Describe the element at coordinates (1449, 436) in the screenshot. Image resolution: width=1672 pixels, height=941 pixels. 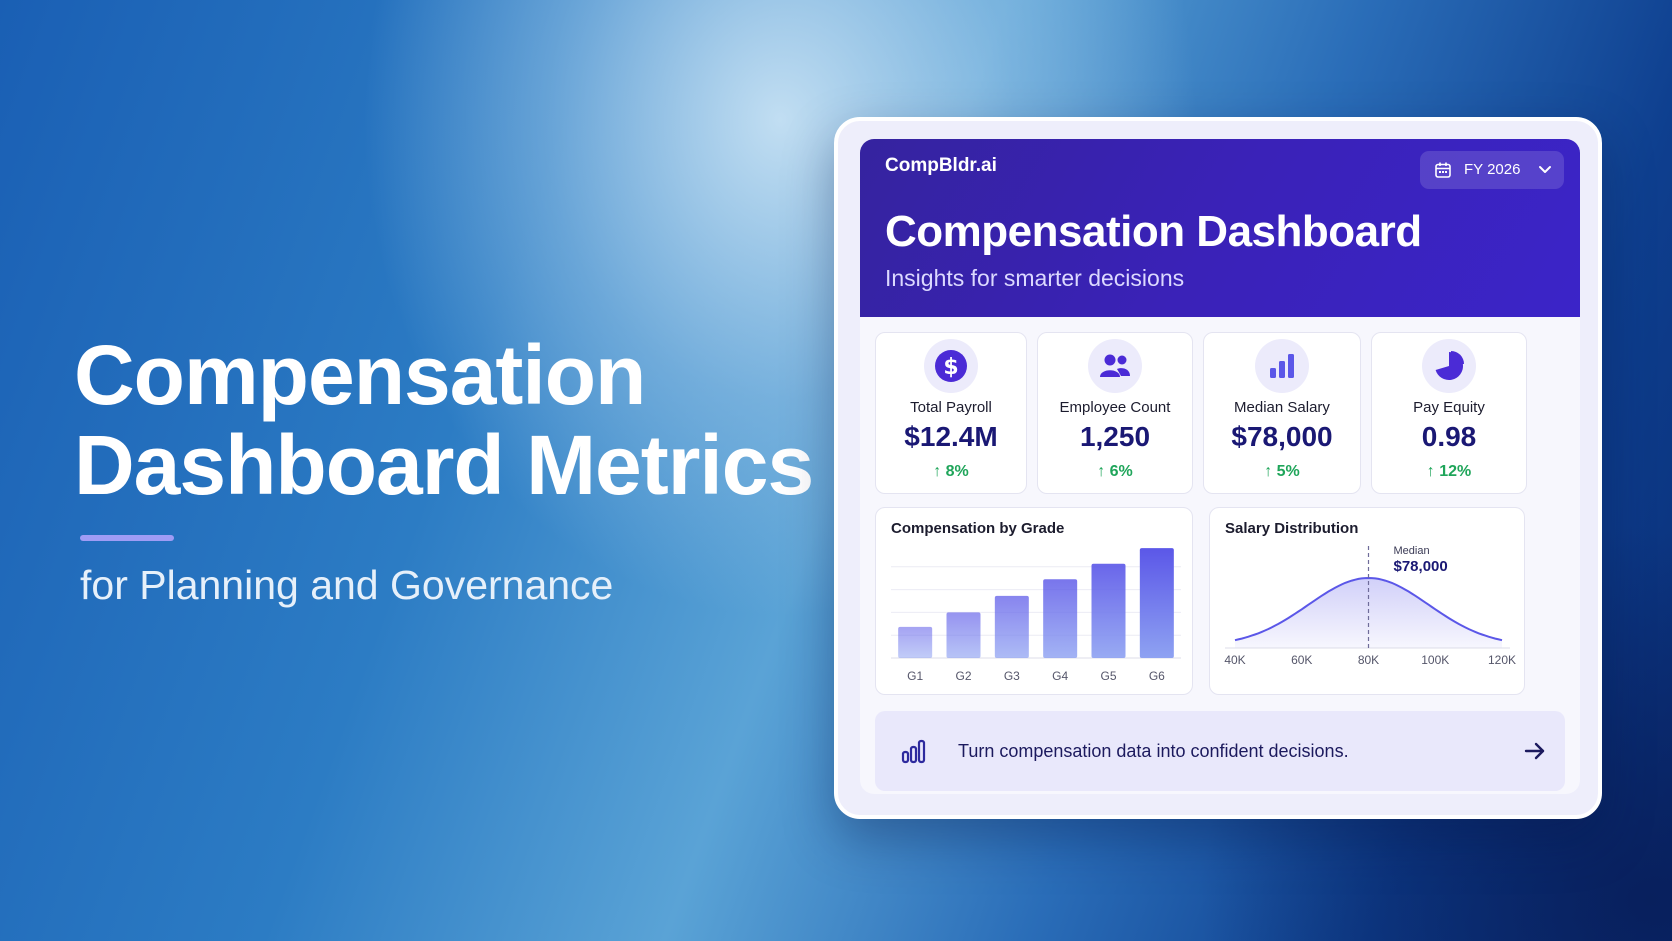
I see `kpi-value: 0.98` at that location.